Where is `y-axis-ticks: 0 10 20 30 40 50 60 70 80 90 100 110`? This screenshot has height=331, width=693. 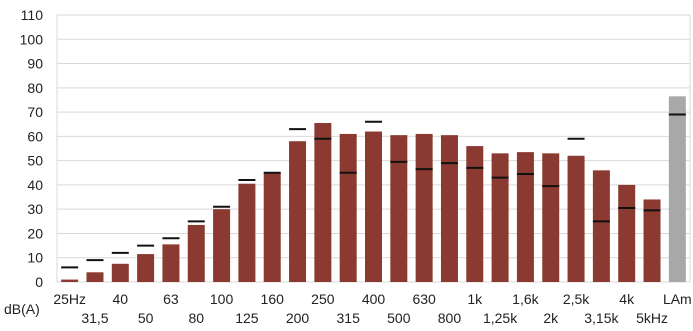
y-axis-ticks: 0 10 20 30 40 50 60 70 80 90 100 110 is located at coordinates (32, 148).